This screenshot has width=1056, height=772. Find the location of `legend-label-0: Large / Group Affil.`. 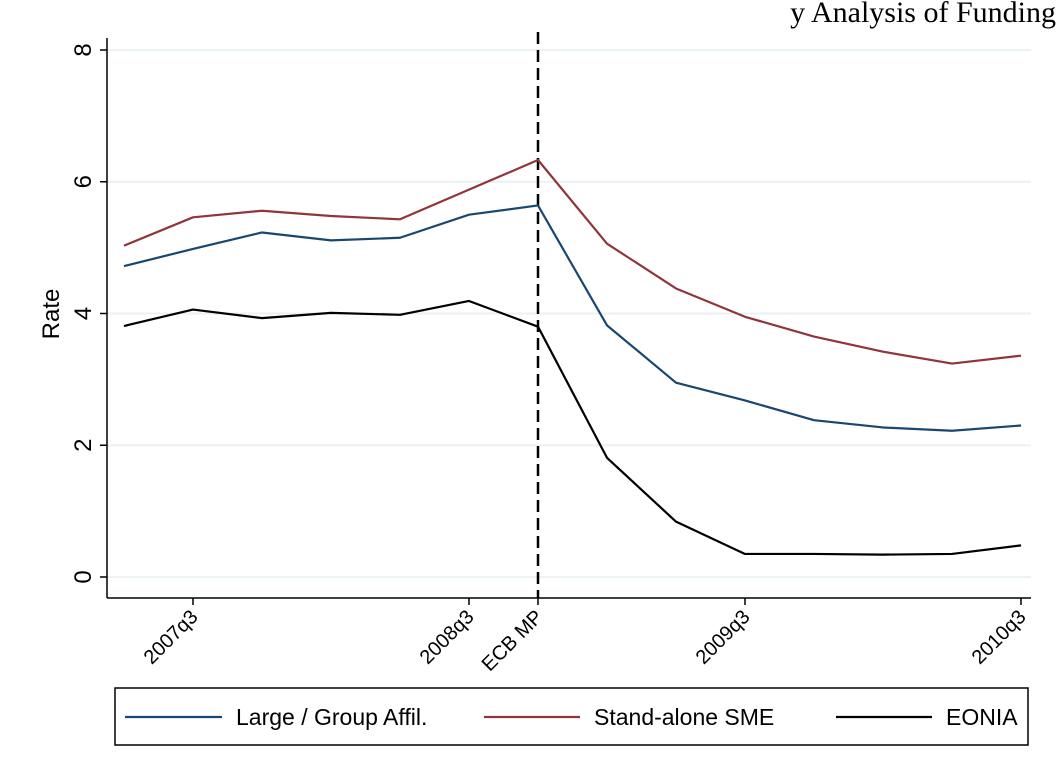

legend-label-0: Large / Group Affil. is located at coordinates (331, 717).